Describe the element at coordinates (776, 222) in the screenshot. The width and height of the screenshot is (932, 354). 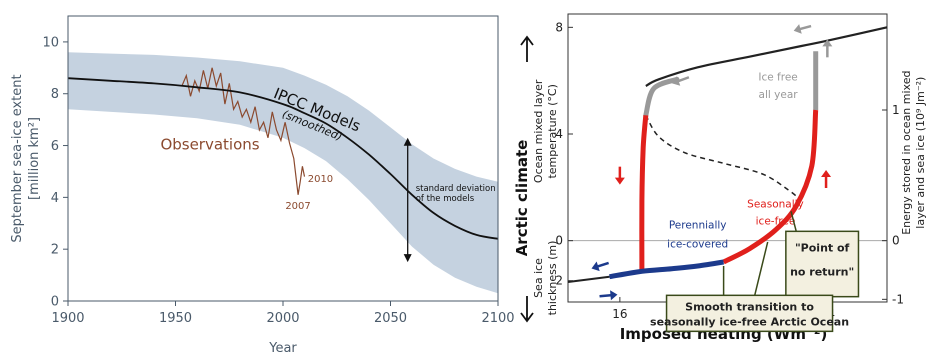
I see `seasonally-label-line2: ice-free` at that location.